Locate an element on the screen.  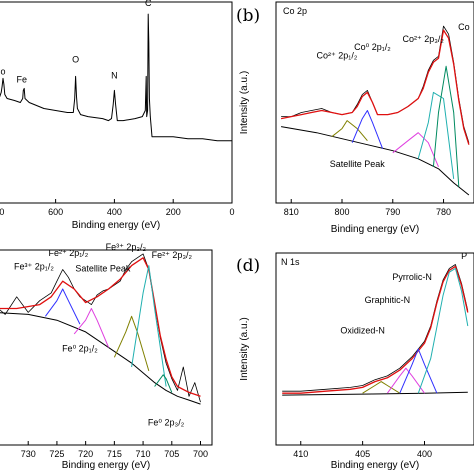
x-tick-label-c: 720 is located at coordinates (85, 454).